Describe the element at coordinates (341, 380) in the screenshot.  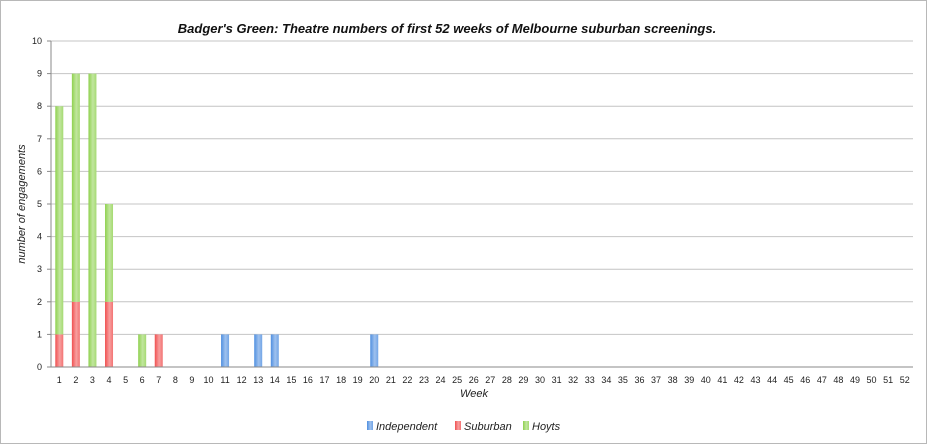
I see `x-tick-label: 18` at that location.